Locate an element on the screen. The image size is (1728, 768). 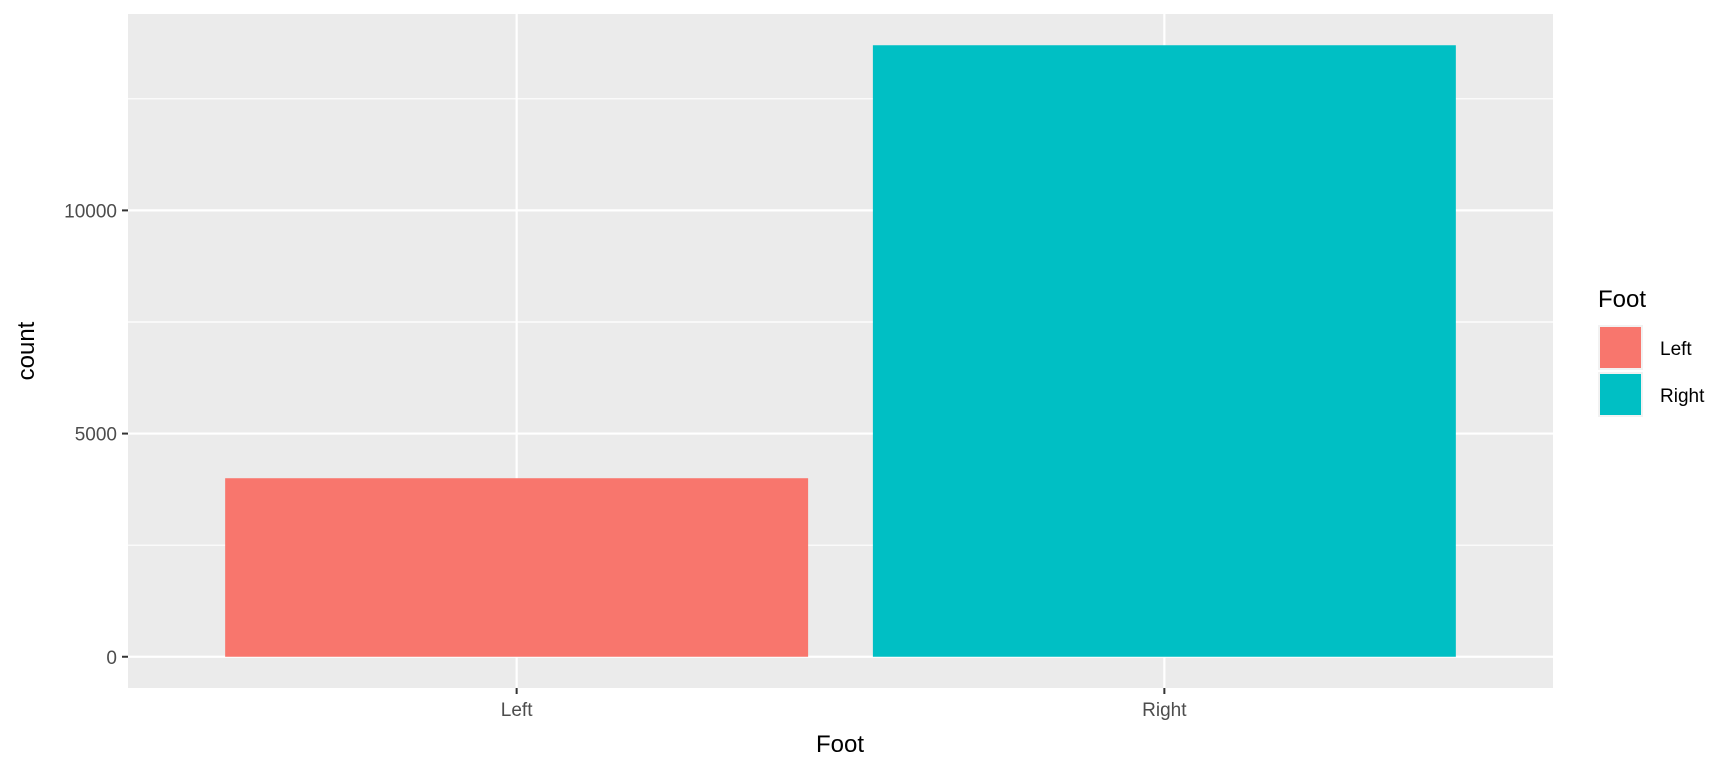
legend-swatch-left is located at coordinates (1620, 347).